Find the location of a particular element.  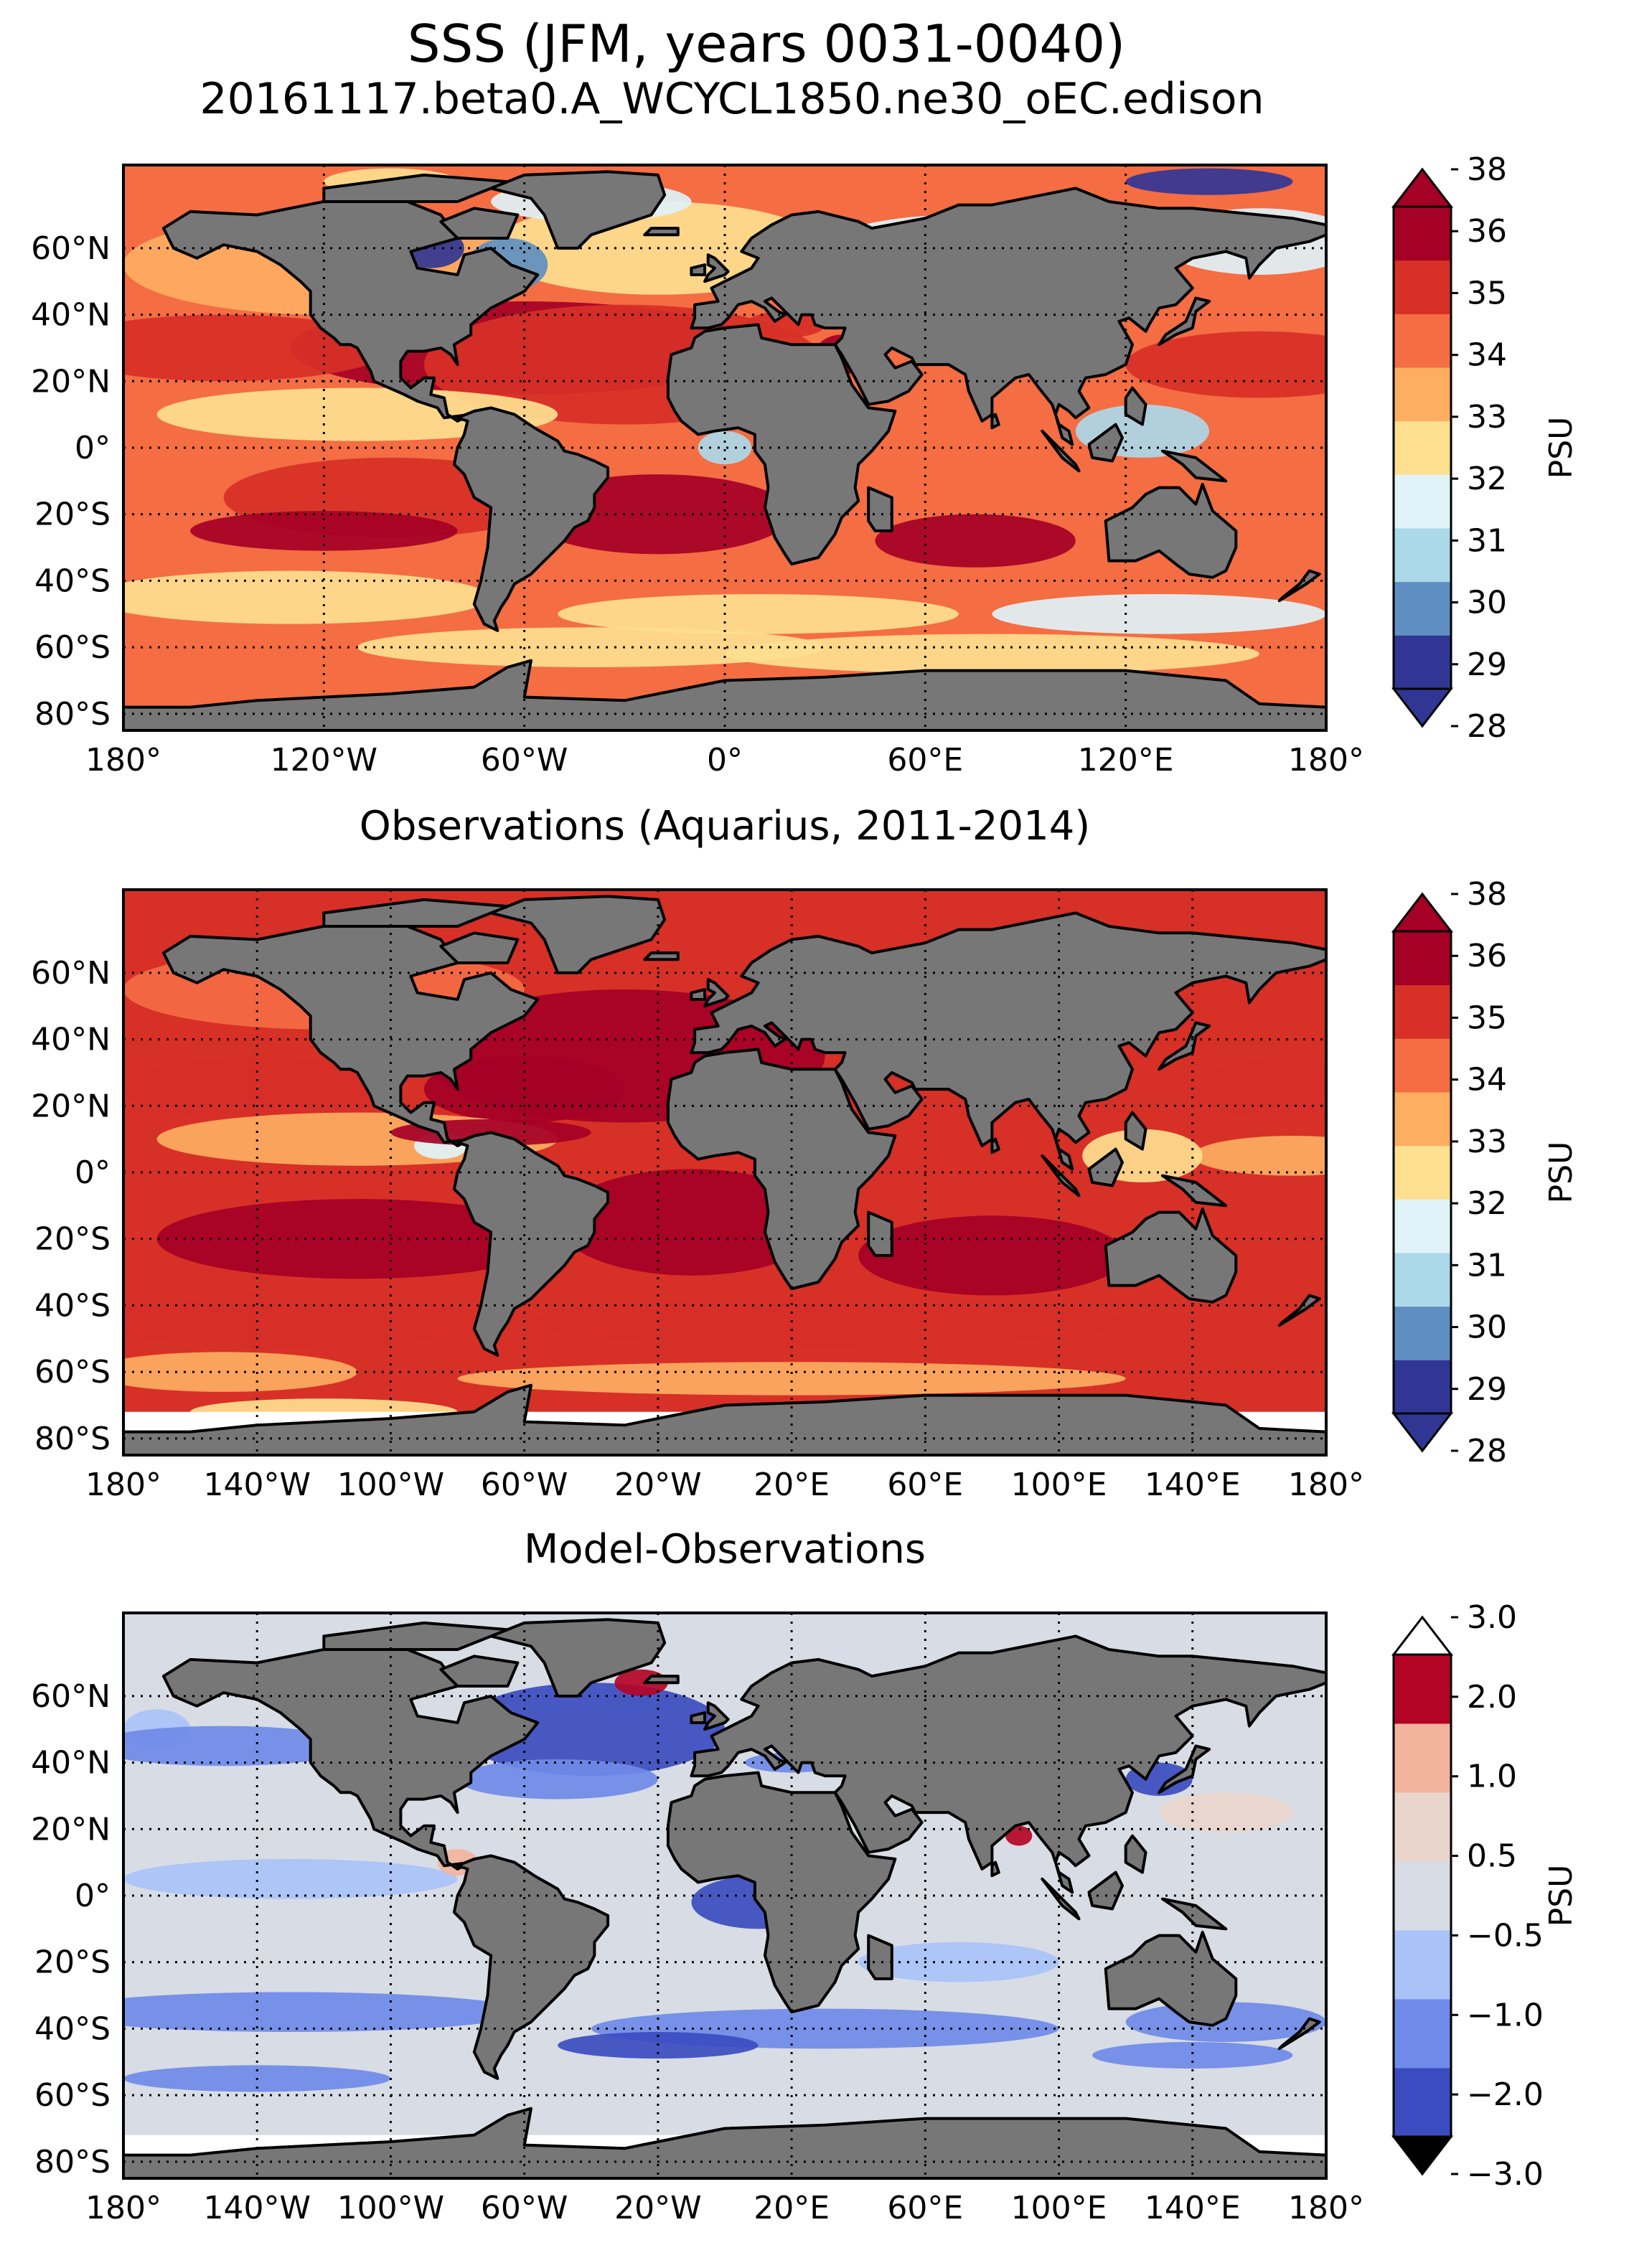

colorbar-tick-label: 30 is located at coordinates (1487, 603).